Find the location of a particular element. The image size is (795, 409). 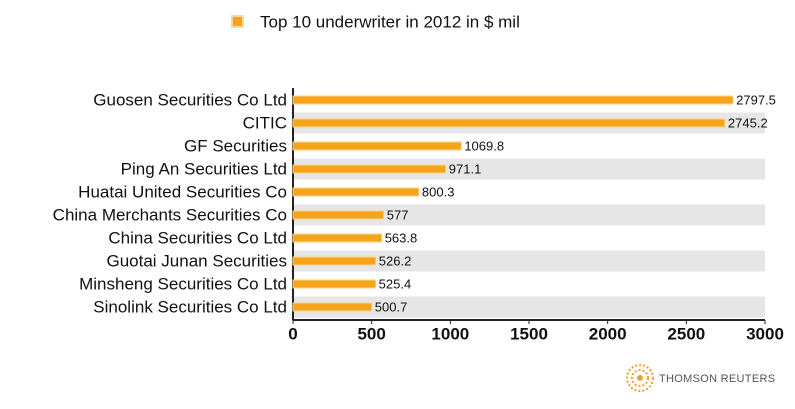

x-tick-label: 2000 is located at coordinates (608, 333).